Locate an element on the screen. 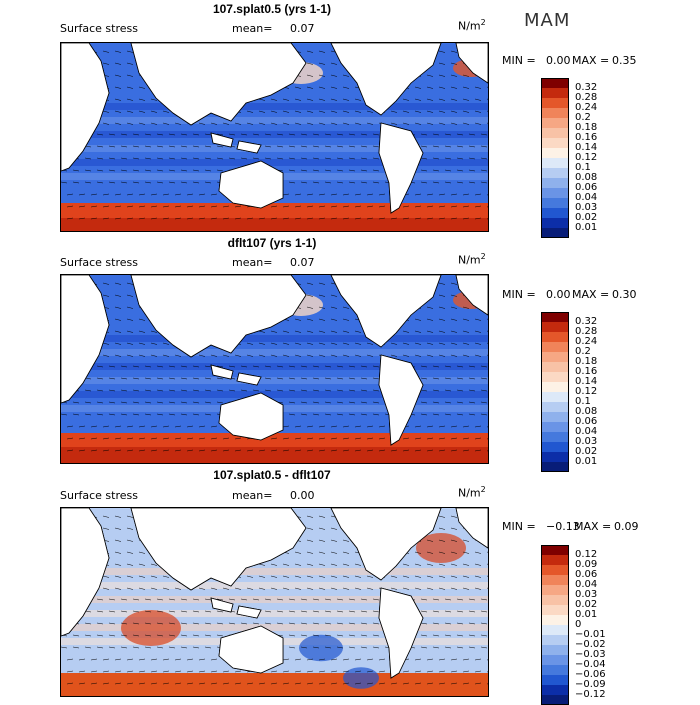 This screenshot has width=700, height=705. min-value: −0.13 is located at coordinates (563, 526).